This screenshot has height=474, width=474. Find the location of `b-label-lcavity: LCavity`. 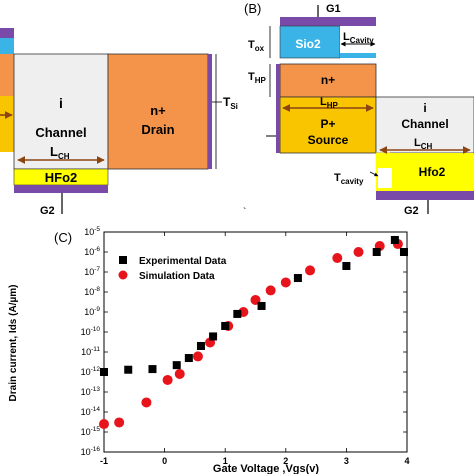

b-label-lcavity: LCavity is located at coordinates (358, 38).